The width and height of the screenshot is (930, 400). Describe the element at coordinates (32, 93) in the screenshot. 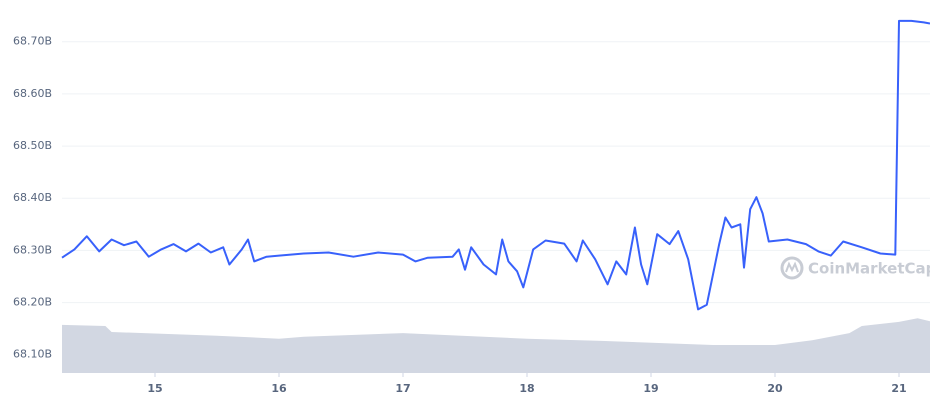

I see `y-tick-label: 68.60B` at that location.